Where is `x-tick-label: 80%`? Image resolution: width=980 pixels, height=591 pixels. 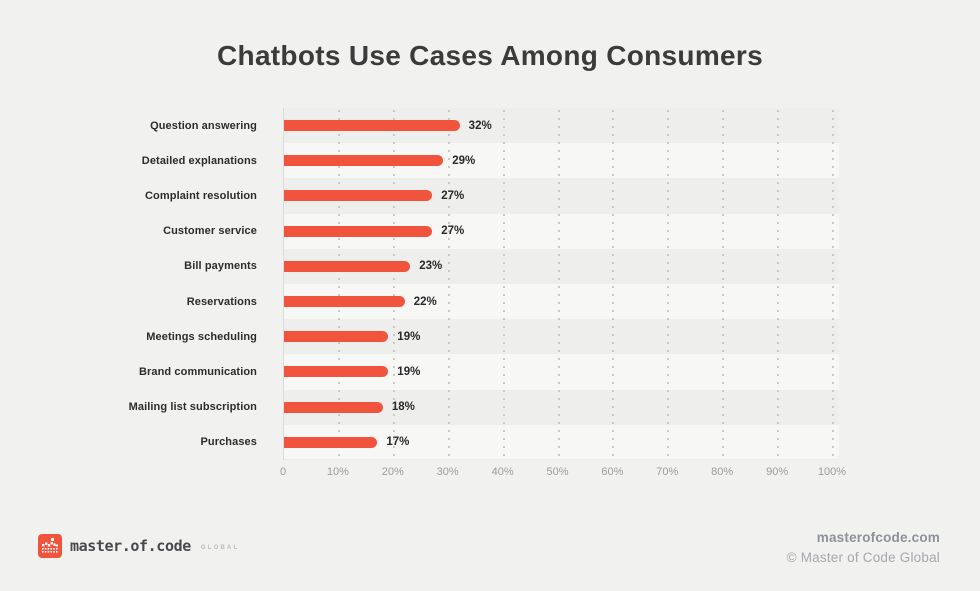
x-tick-label: 80% is located at coordinates (722, 472).